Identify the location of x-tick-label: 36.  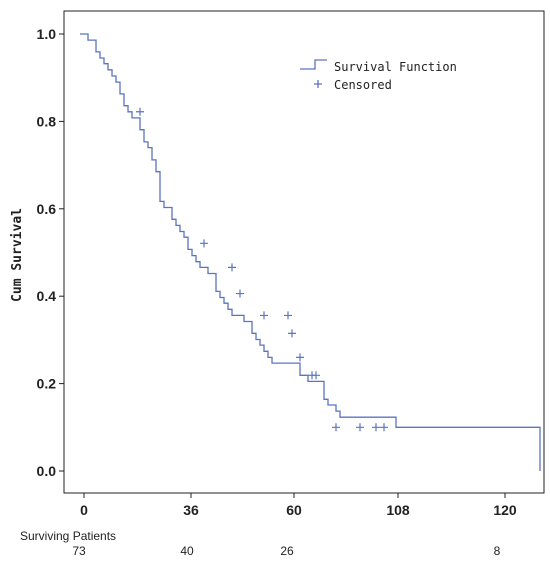
(191, 510).